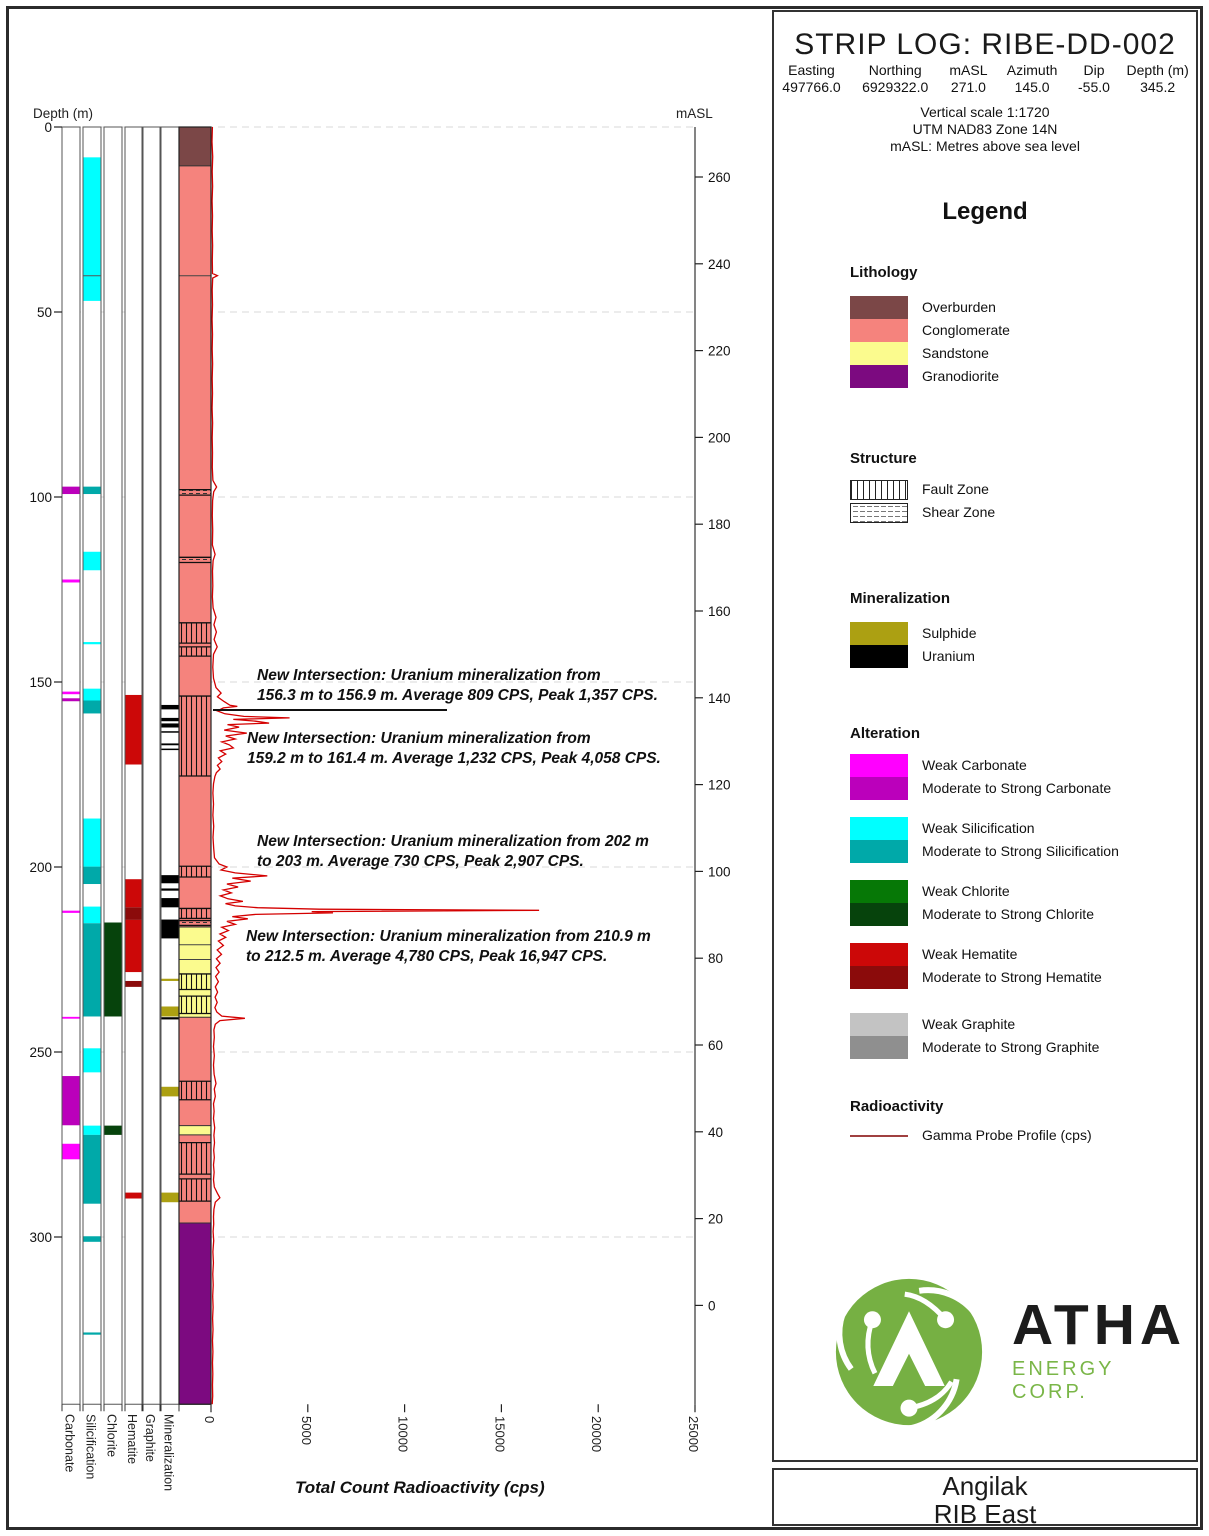 Image resolution: width=1209 pixels, height=1536 pixels. I want to click on legend-section-structure: Structure, so click(883, 458).